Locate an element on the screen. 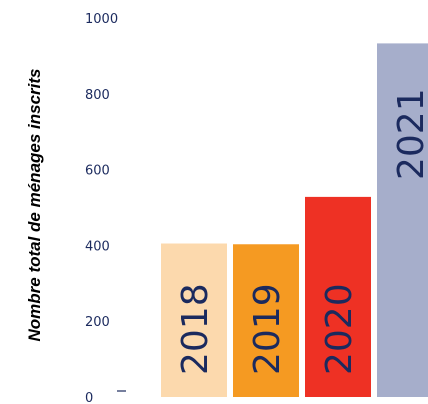 Image resolution: width=428 pixels, height=404 pixels. bar-2019 is located at coordinates (266, 320).